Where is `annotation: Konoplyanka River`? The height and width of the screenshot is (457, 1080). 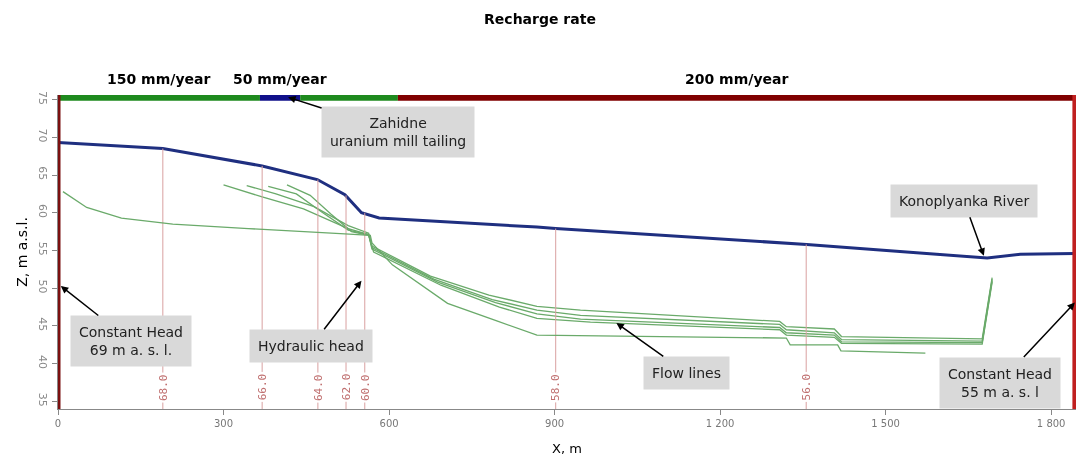
annotation: Konoplyanka River is located at coordinates (964, 201).